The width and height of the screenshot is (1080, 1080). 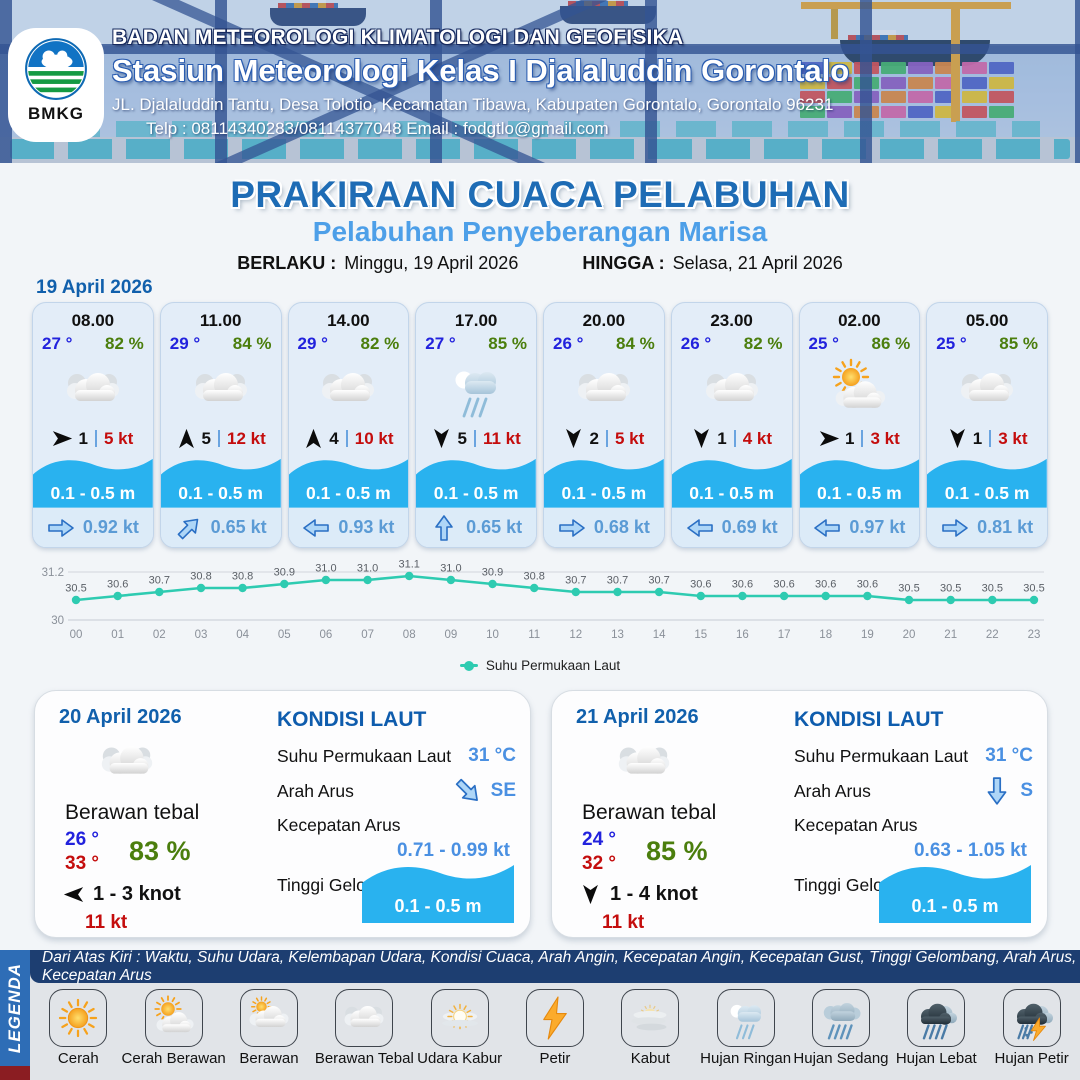 What do you see at coordinates (621, 527) in the screenshot?
I see `current-speed: 0.68 kt` at bounding box center [621, 527].